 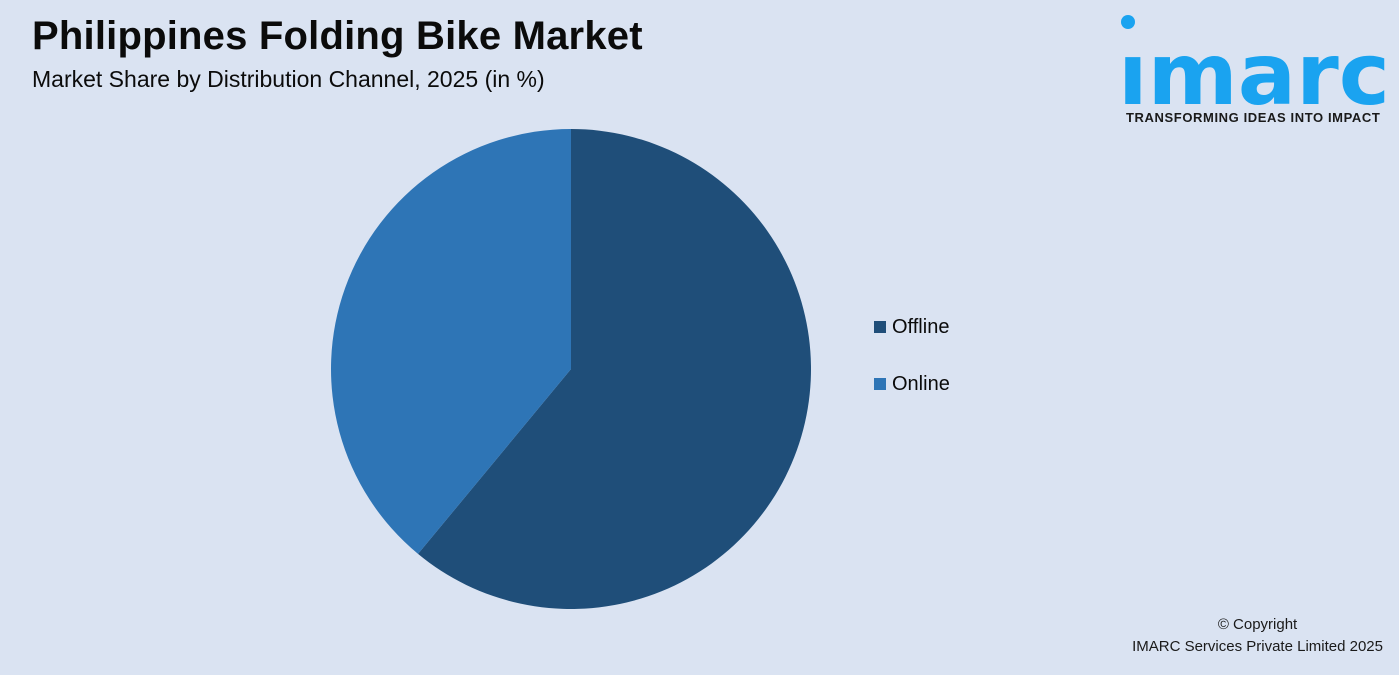 I want to click on legend-swatch-offline, so click(x=880, y=327).